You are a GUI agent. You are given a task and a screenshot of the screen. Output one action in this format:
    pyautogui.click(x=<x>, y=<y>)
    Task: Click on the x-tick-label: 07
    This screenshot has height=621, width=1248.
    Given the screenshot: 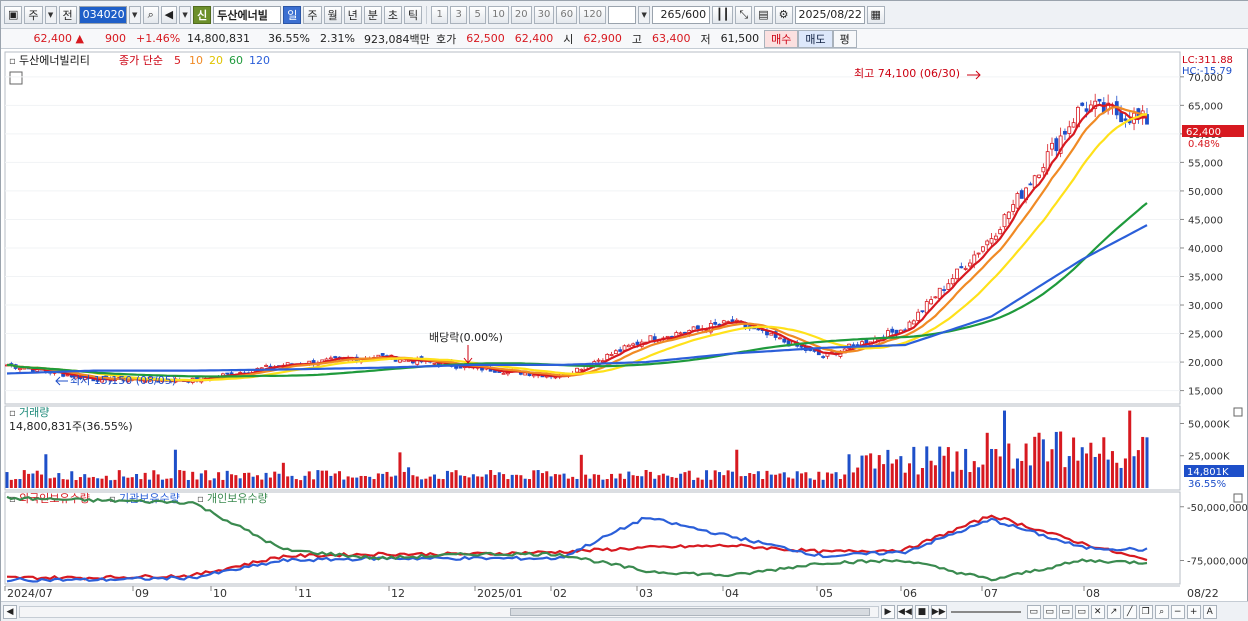 What is the action you would take?
    pyautogui.click(x=991, y=593)
    